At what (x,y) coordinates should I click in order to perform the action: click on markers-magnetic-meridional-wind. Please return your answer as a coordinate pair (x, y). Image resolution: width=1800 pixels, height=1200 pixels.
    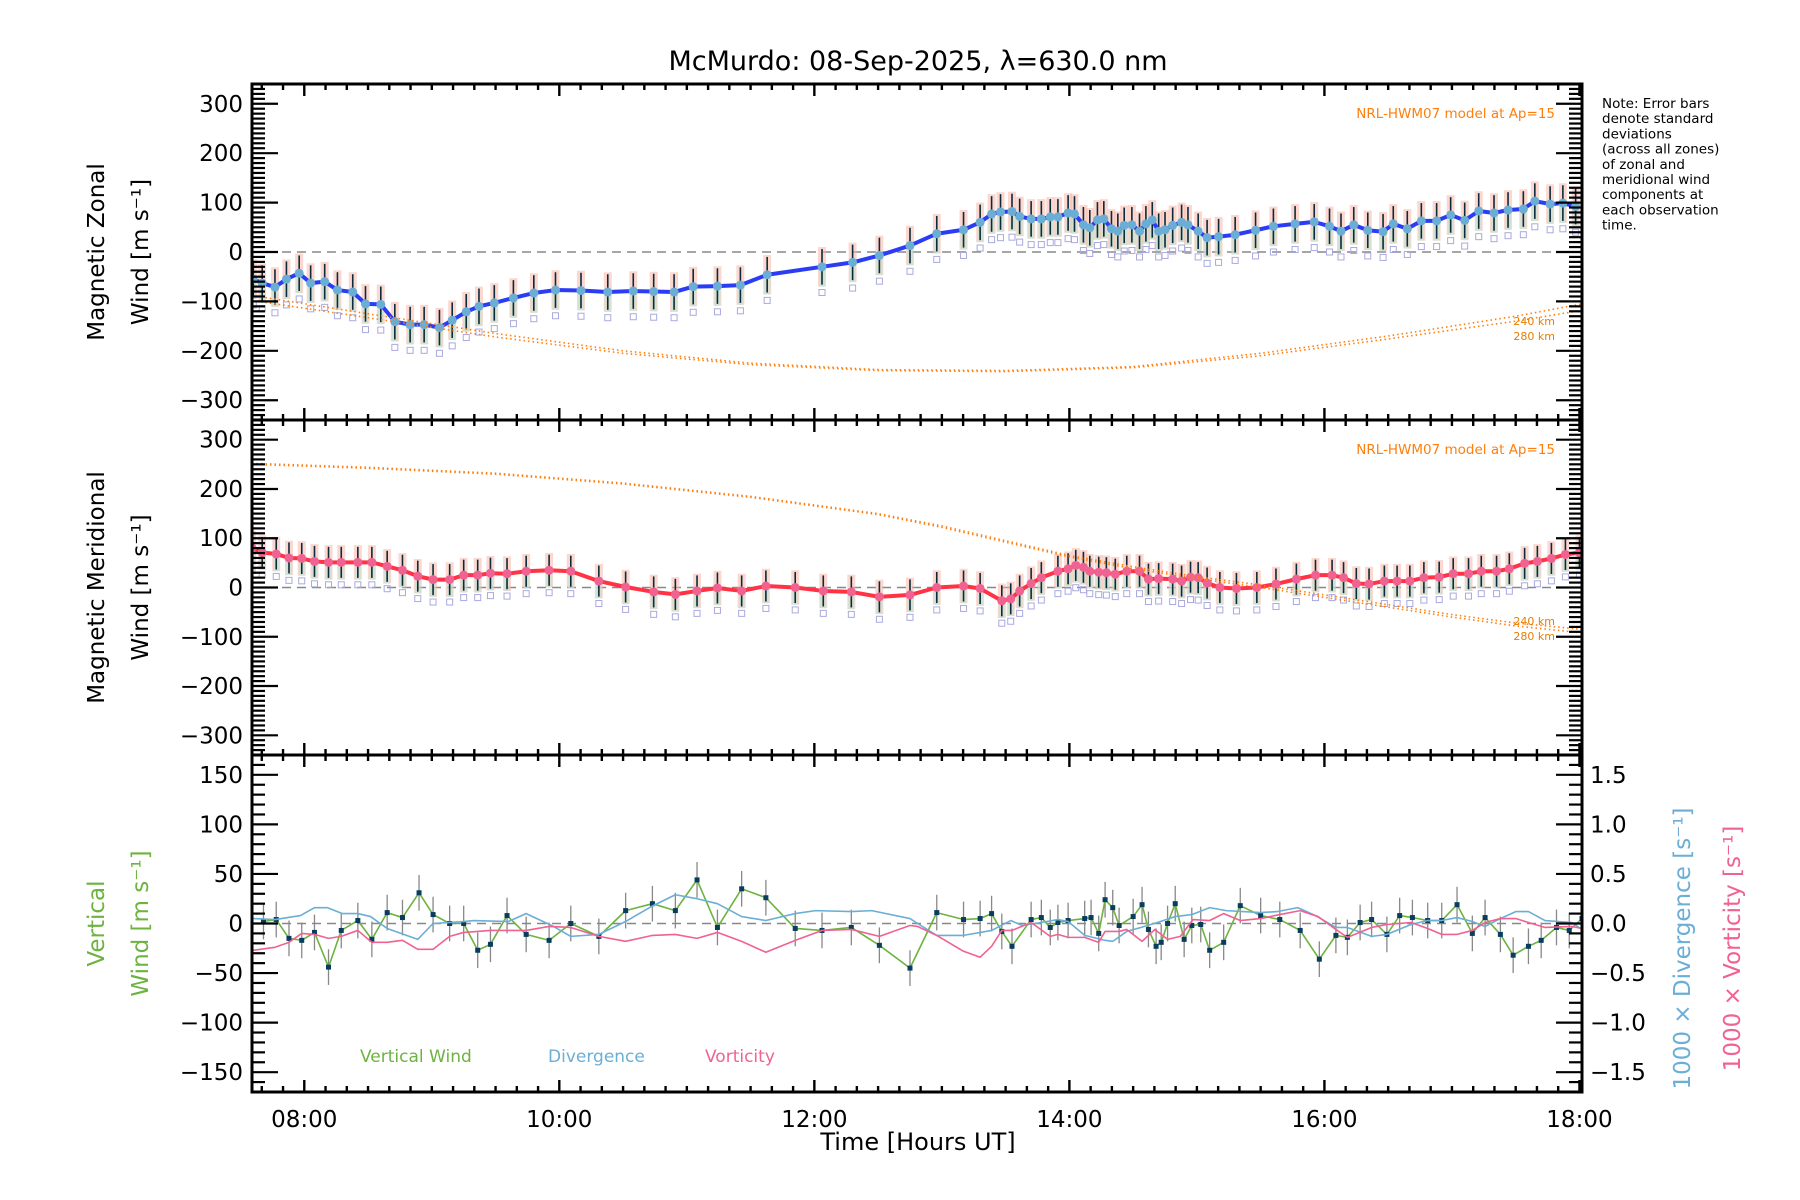
    Looking at the image, I should click on (917, 574).